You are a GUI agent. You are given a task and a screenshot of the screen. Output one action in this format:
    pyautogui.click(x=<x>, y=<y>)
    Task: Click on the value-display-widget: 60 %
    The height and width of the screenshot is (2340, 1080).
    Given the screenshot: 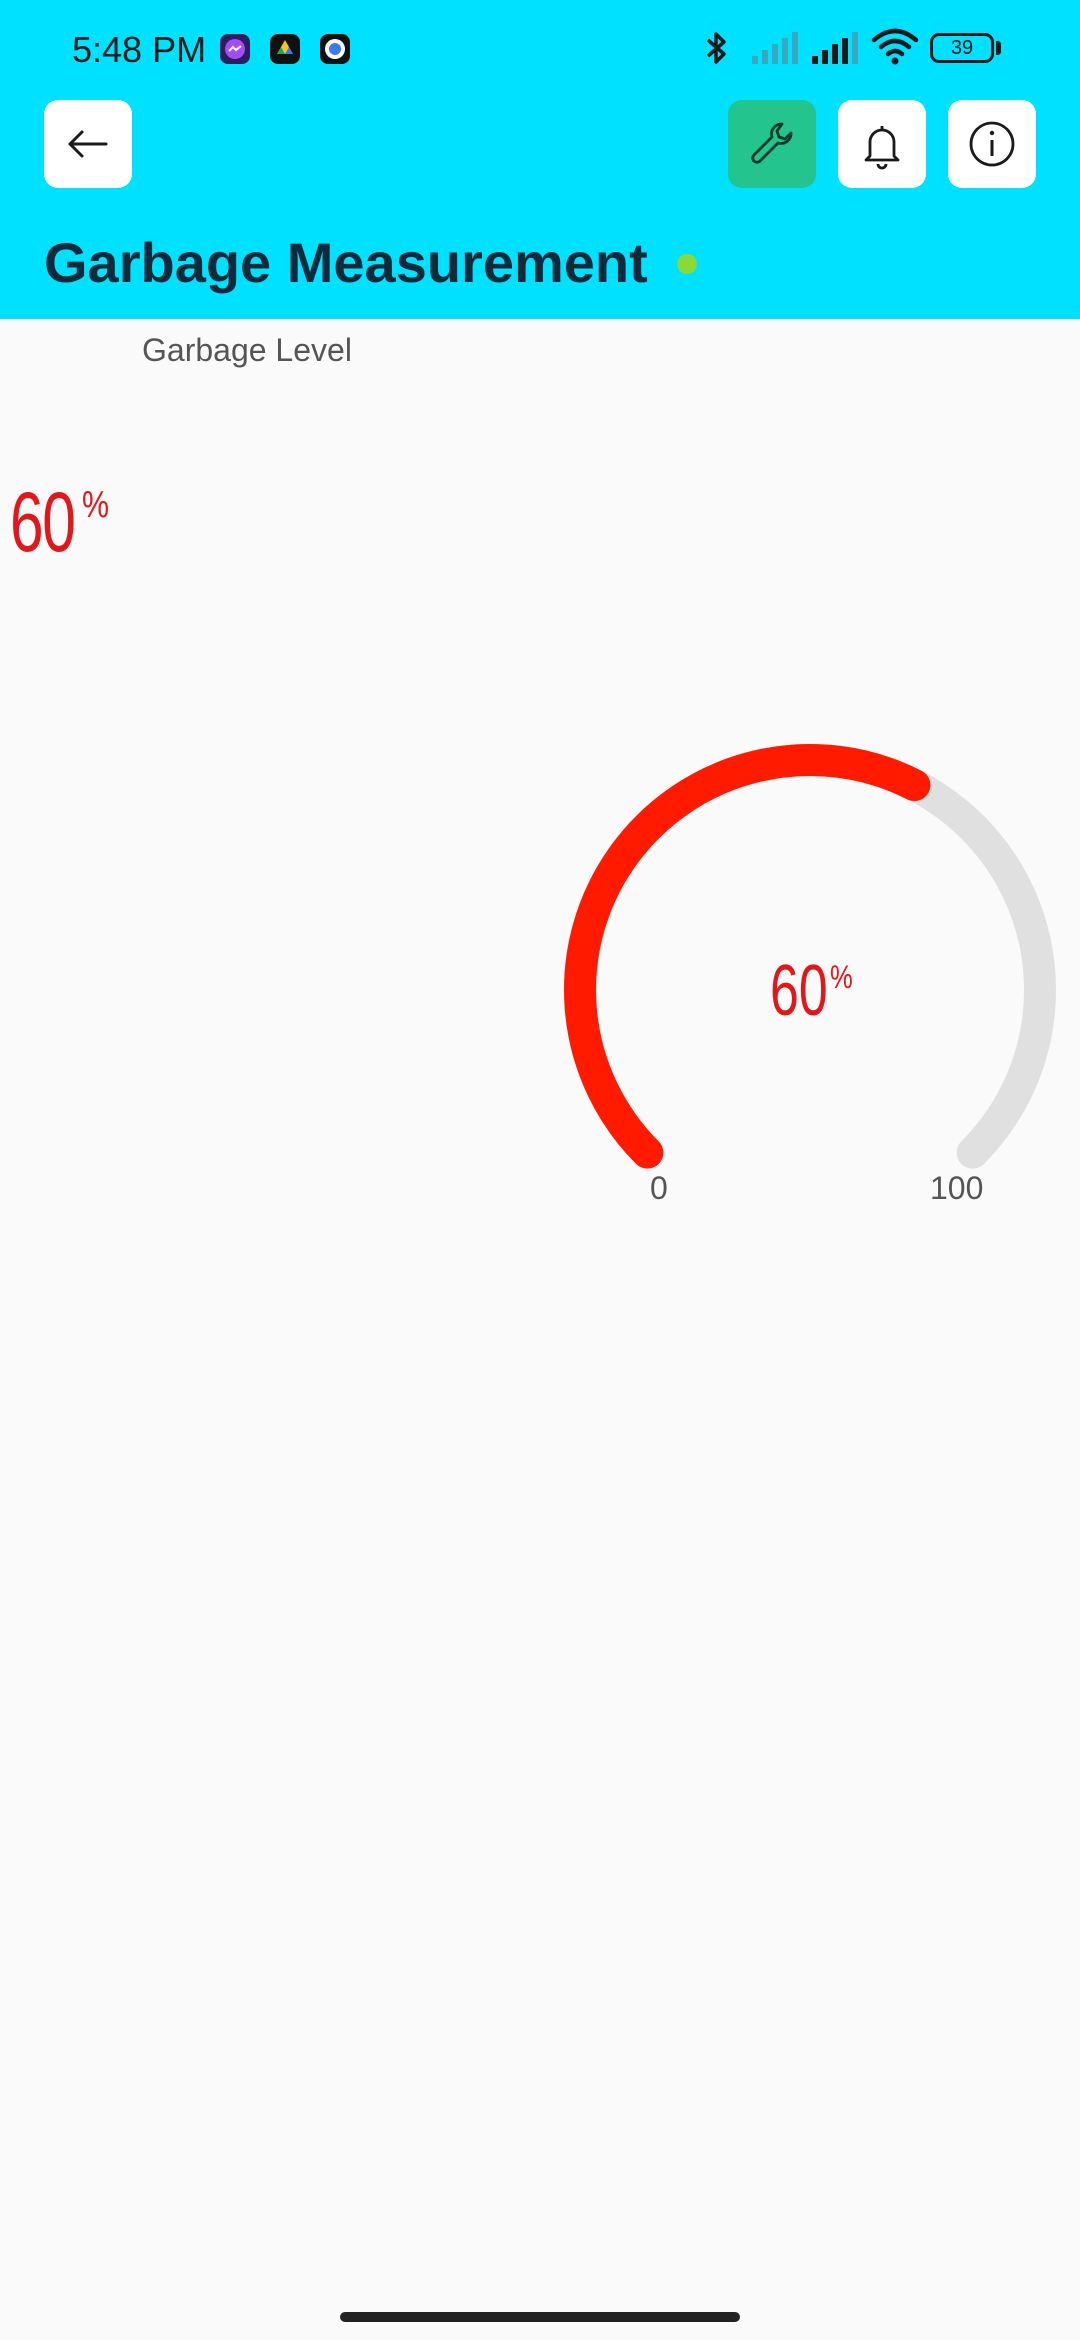 What is the action you would take?
    pyautogui.click(x=59, y=522)
    